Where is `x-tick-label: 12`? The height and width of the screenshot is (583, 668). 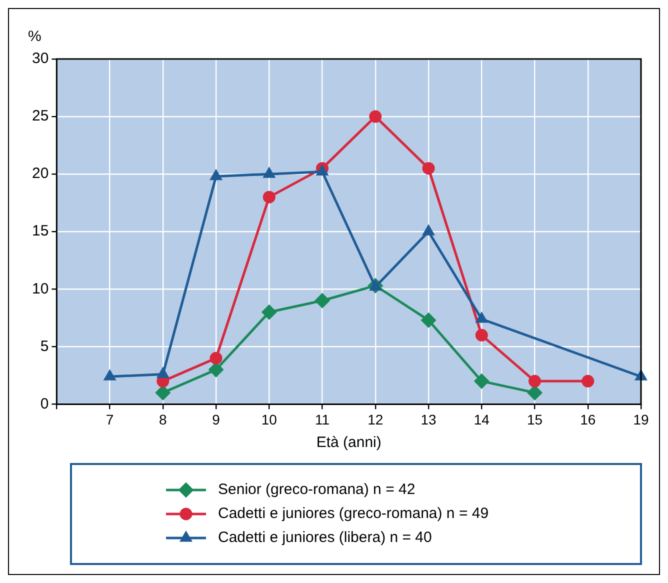
x-tick-label: 12 is located at coordinates (376, 419).